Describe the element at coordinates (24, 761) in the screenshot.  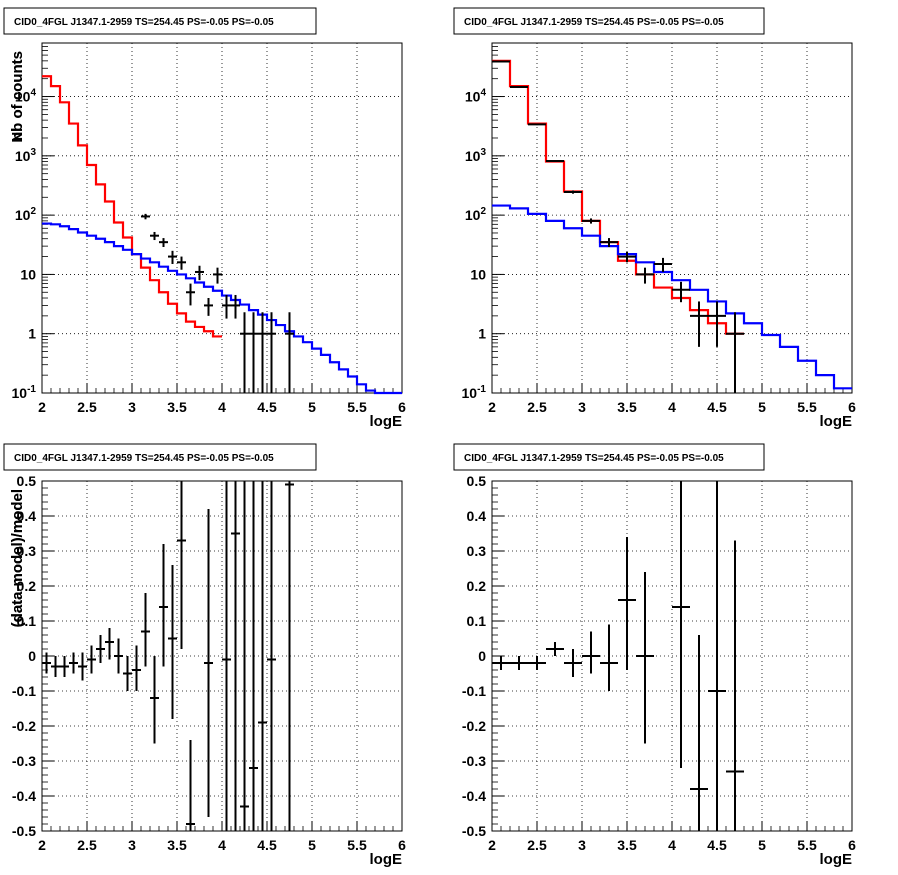
I see `y-tick-label: -0.3` at that location.